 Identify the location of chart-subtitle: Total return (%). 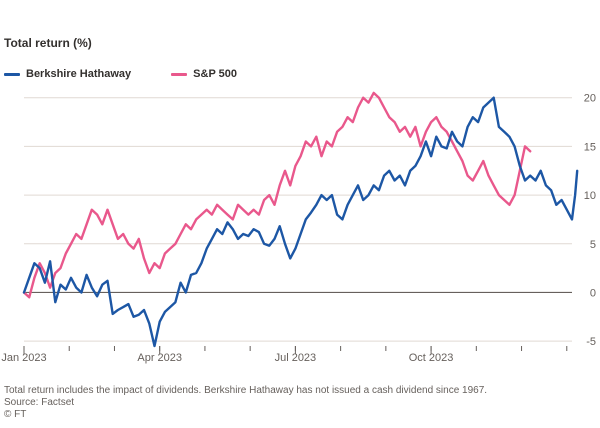
(48, 43).